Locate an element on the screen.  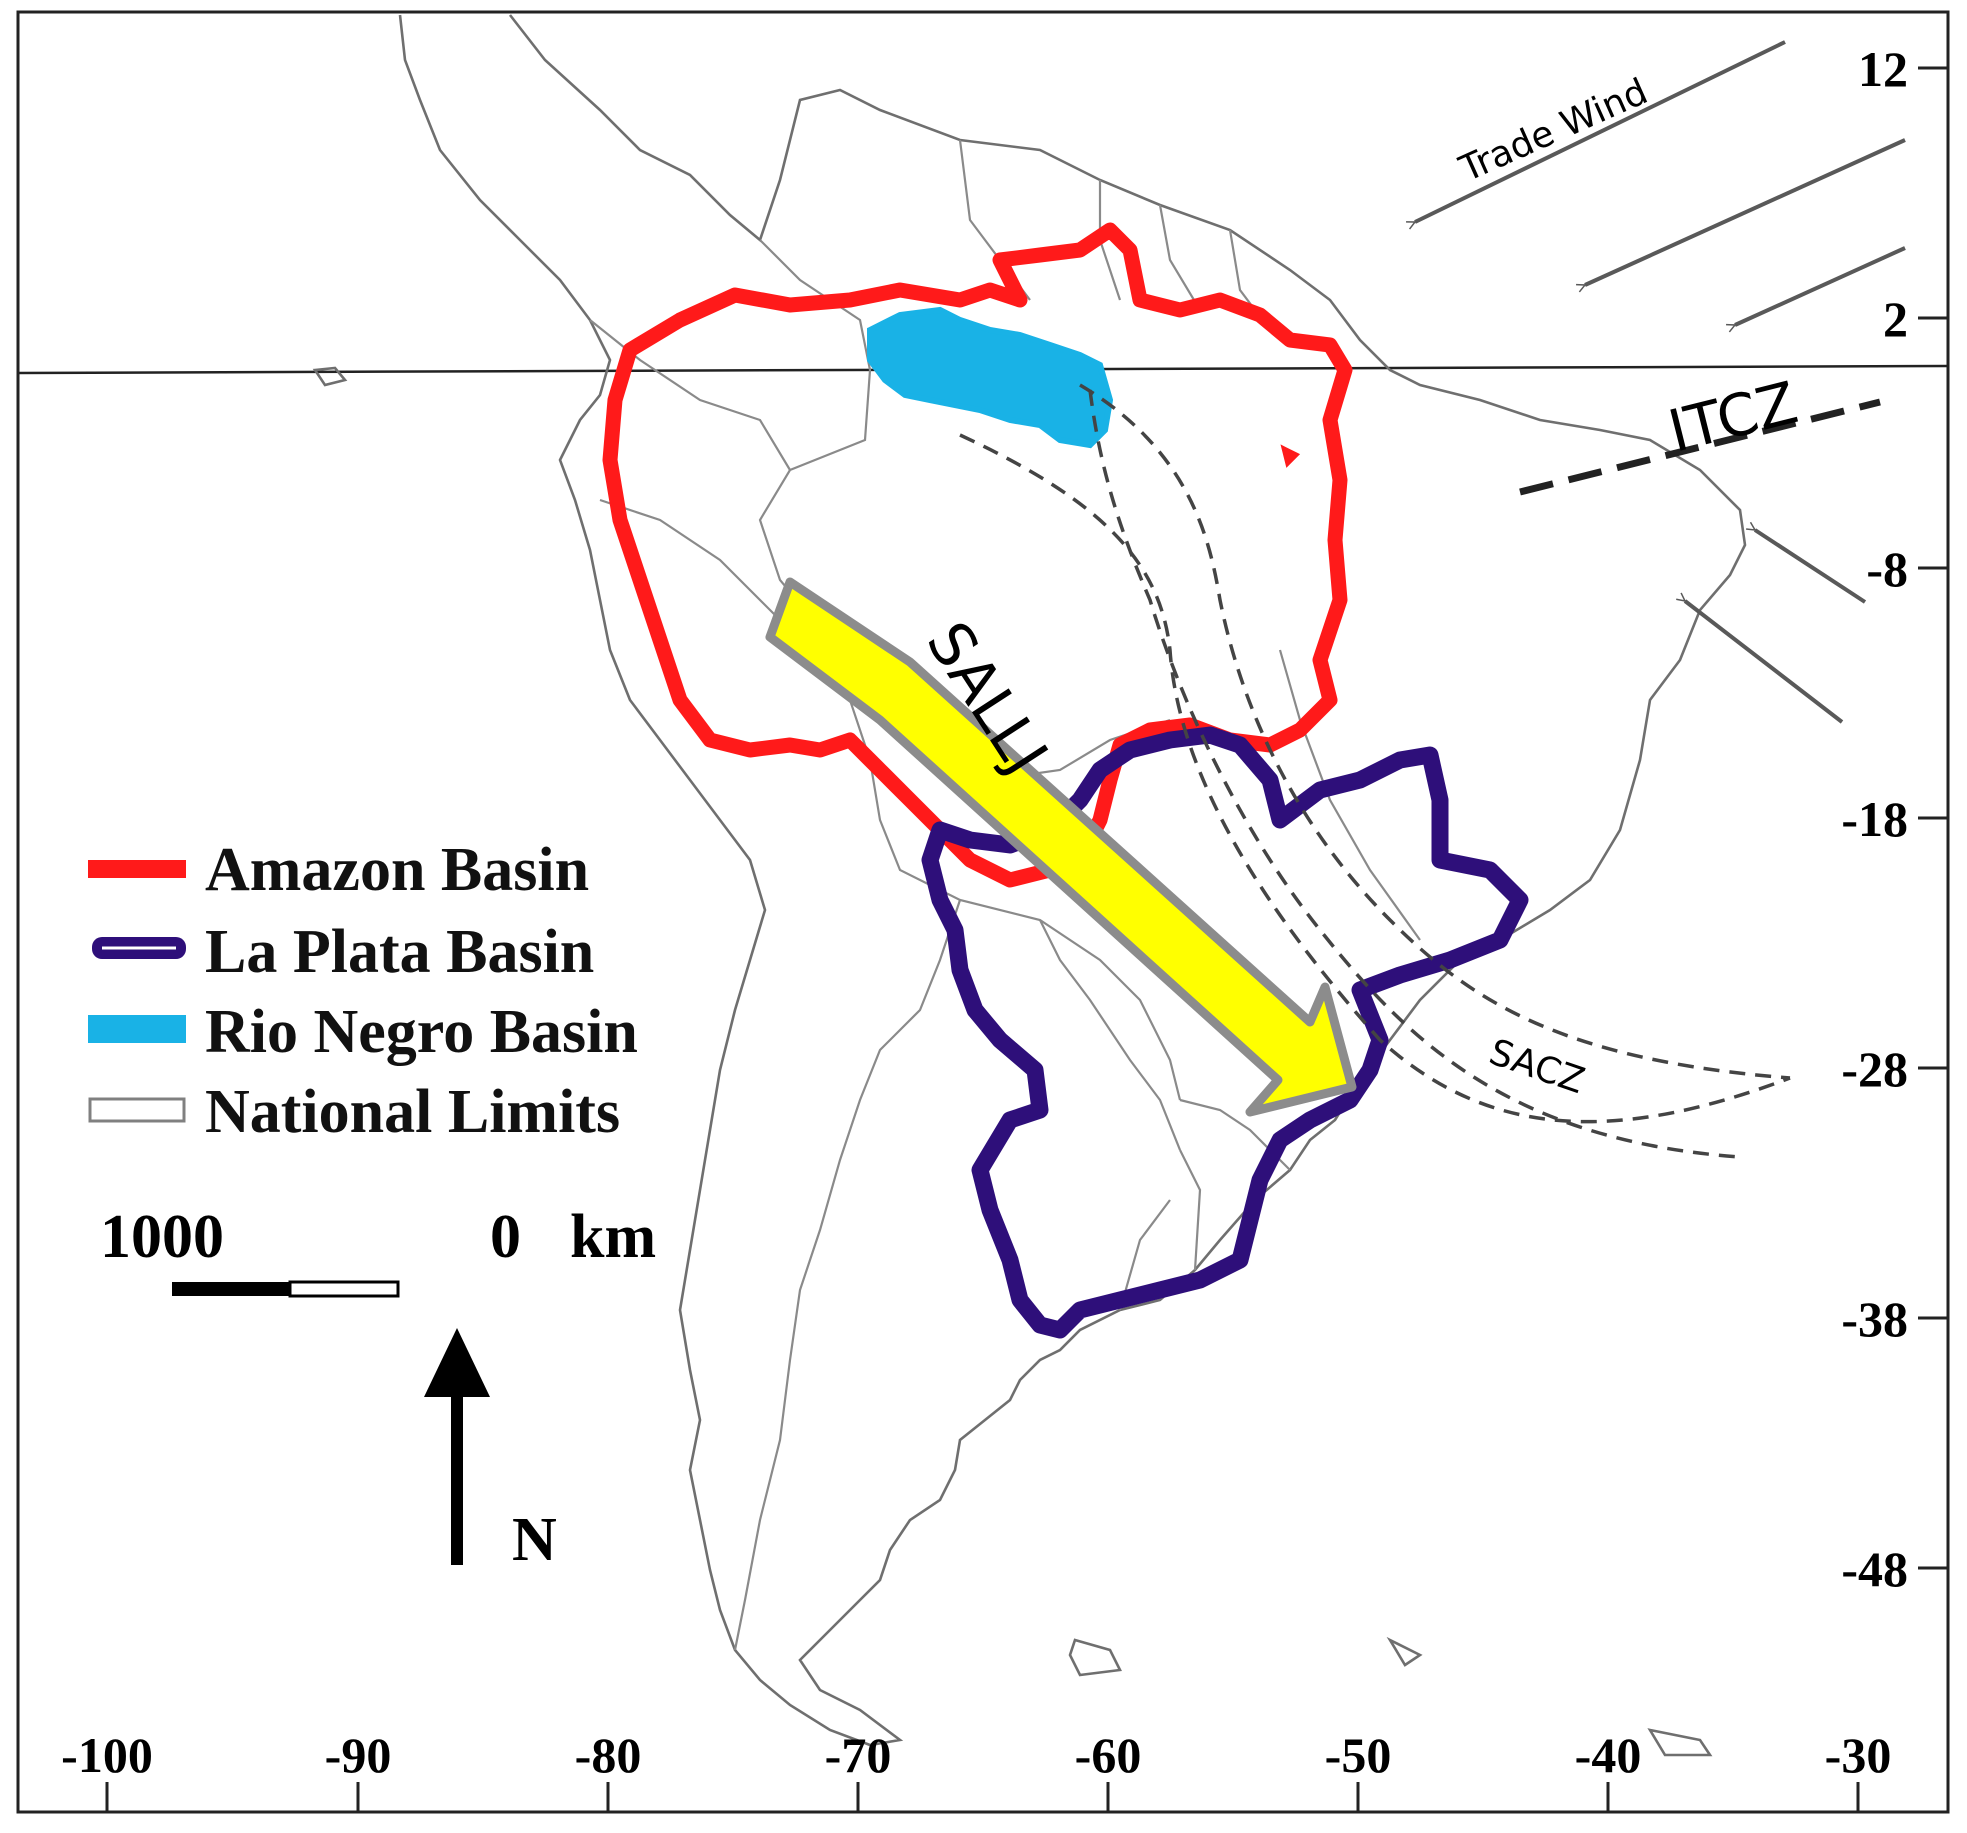
legend-item-amazon: Amazon Basin is located at coordinates (338, 870).